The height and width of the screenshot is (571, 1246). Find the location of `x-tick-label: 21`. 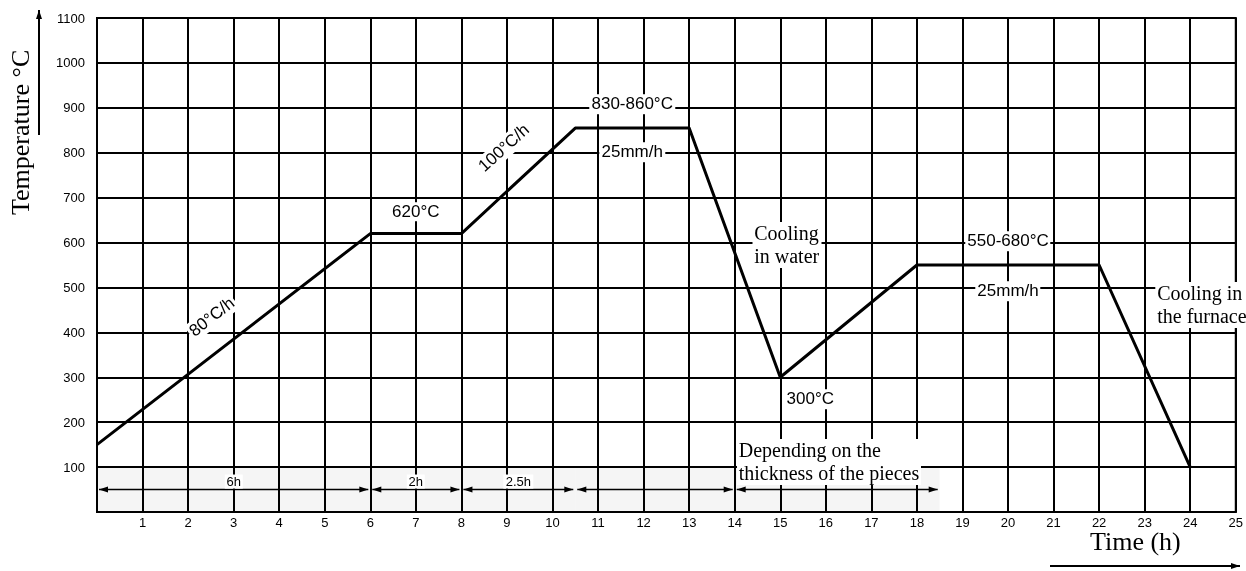

x-tick-label: 21 is located at coordinates (1053, 522).